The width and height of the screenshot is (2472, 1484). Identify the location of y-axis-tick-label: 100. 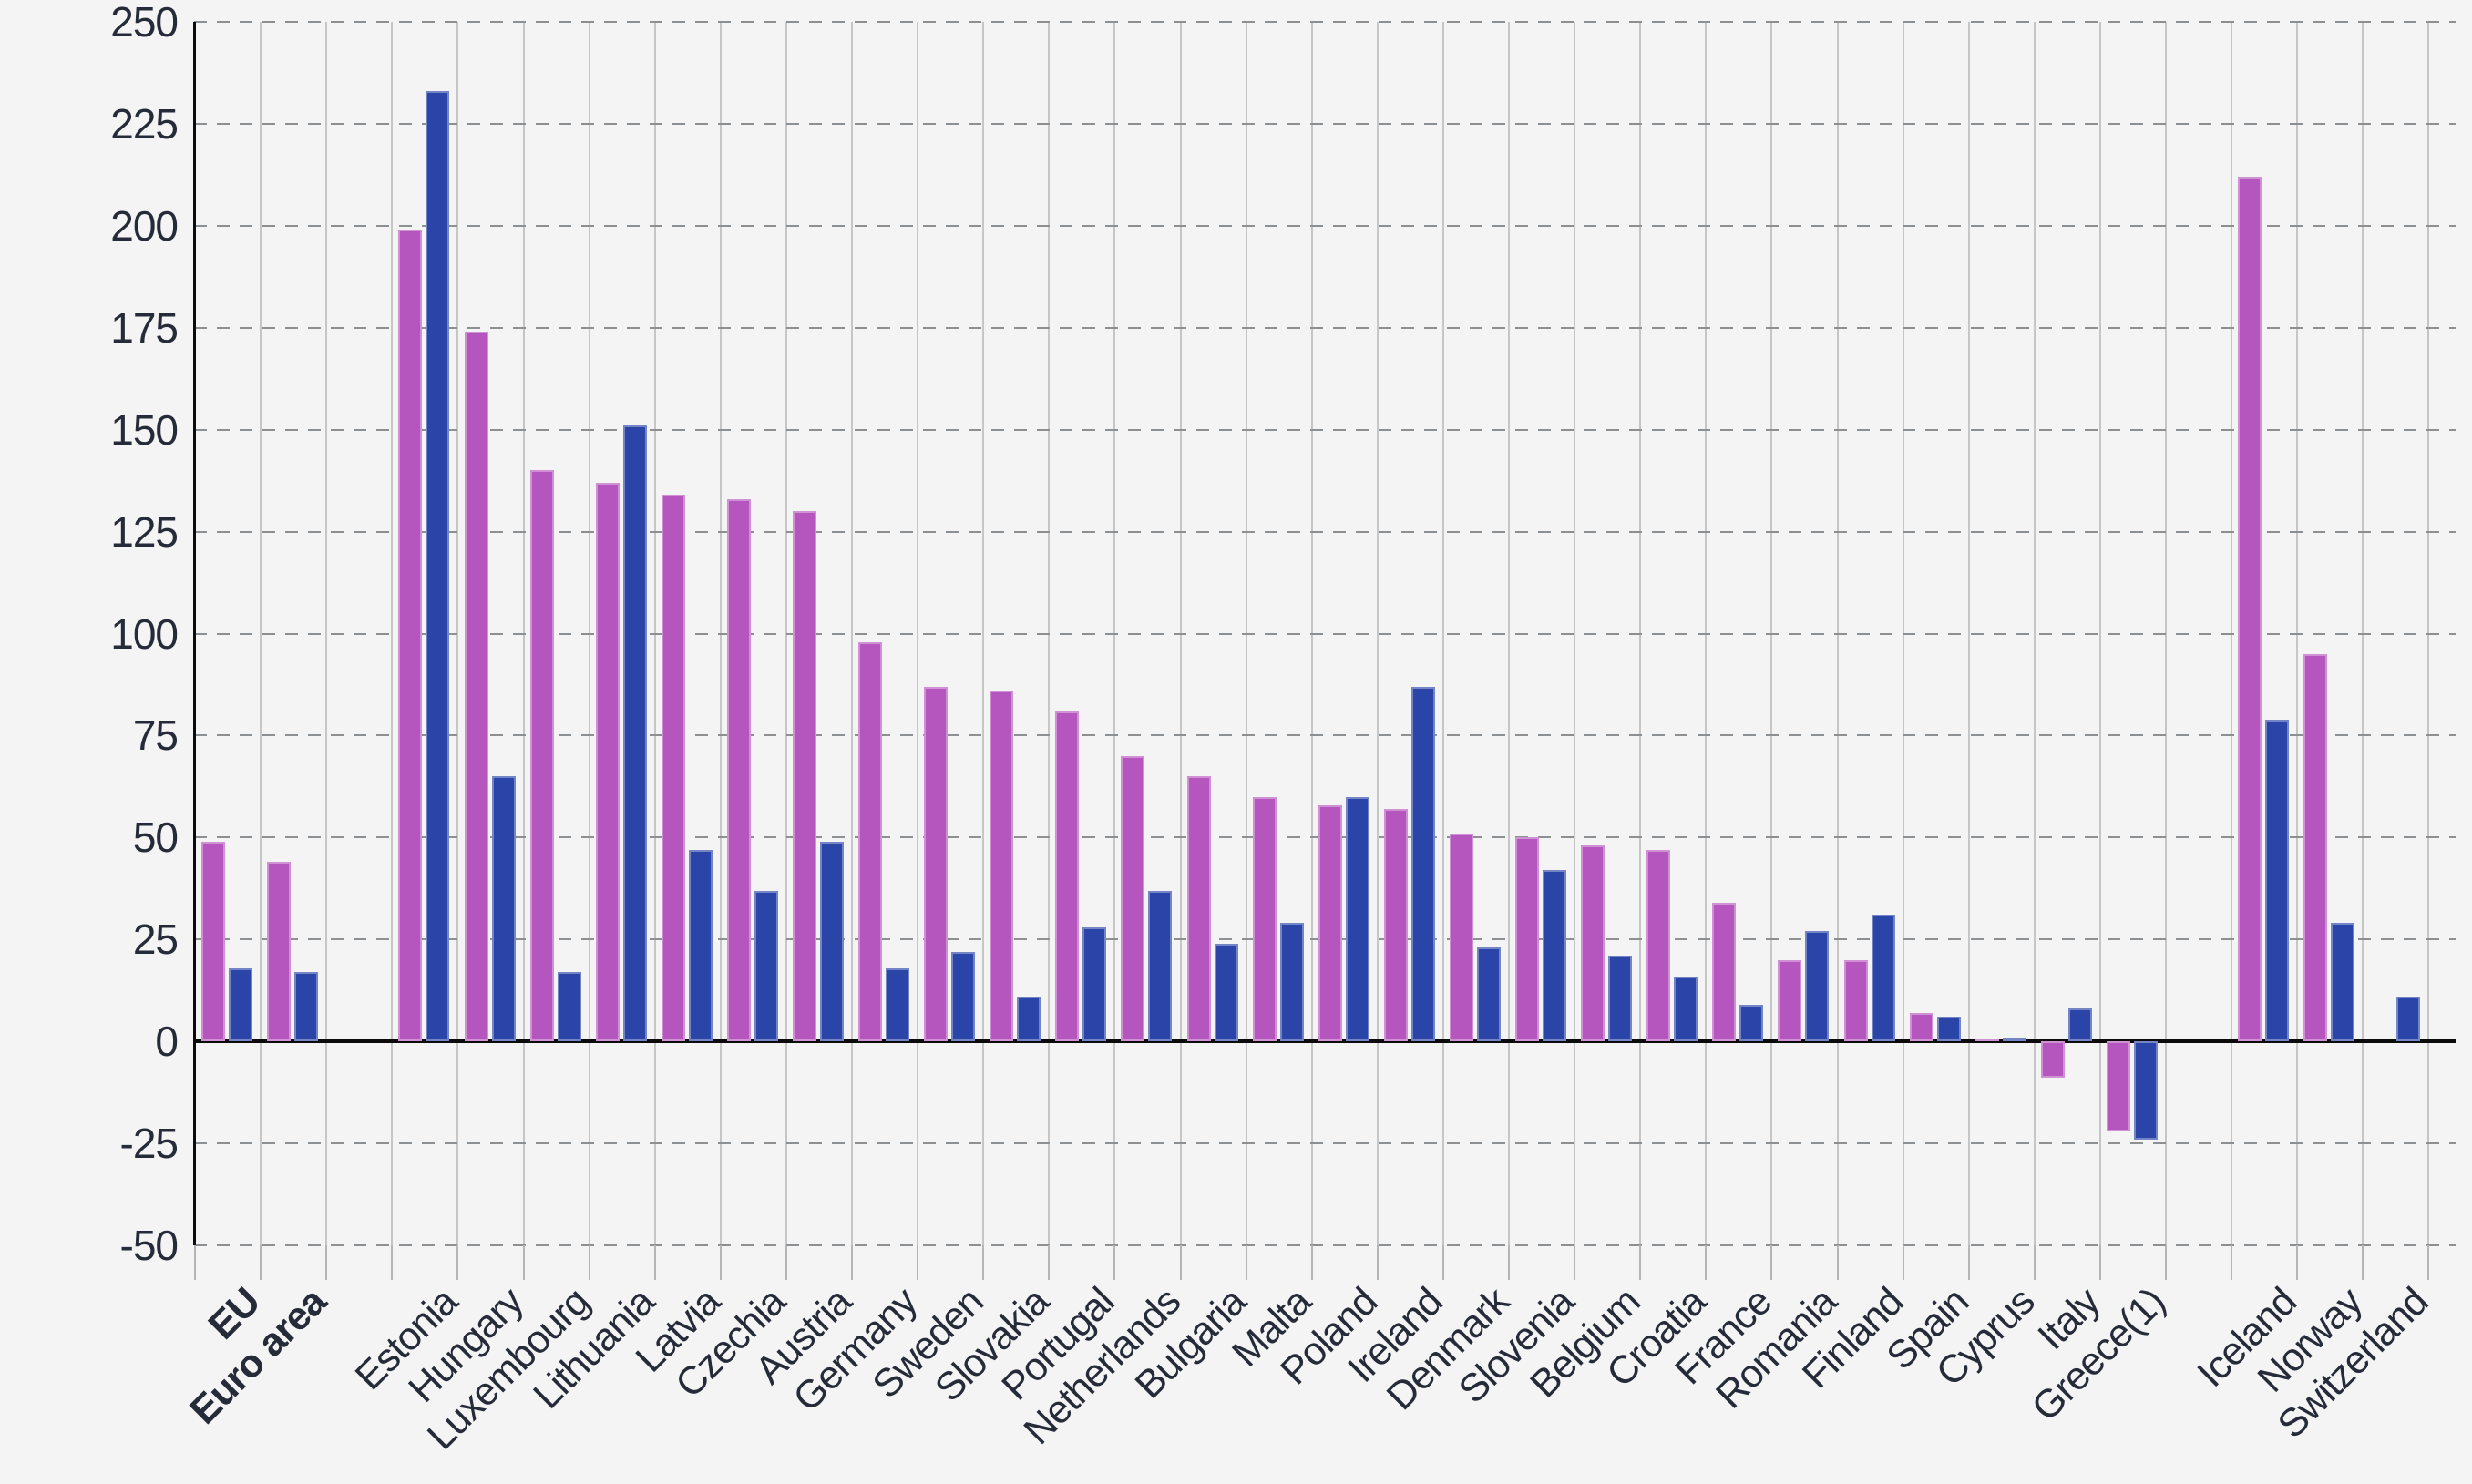
(144, 633).